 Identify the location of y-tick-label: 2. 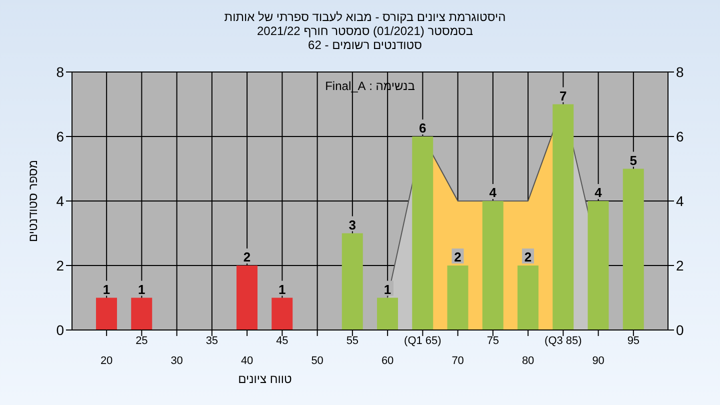
(60, 265).